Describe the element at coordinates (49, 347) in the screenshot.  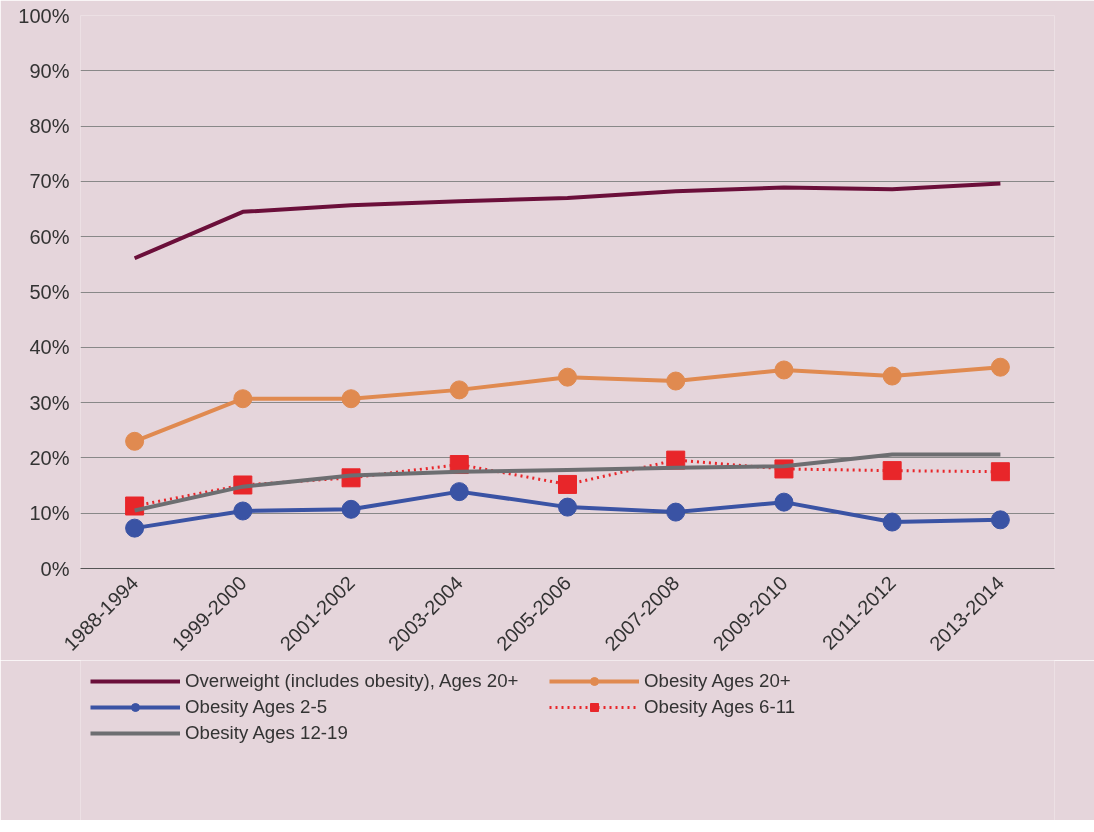
I see `y-tick-label: 40%` at that location.